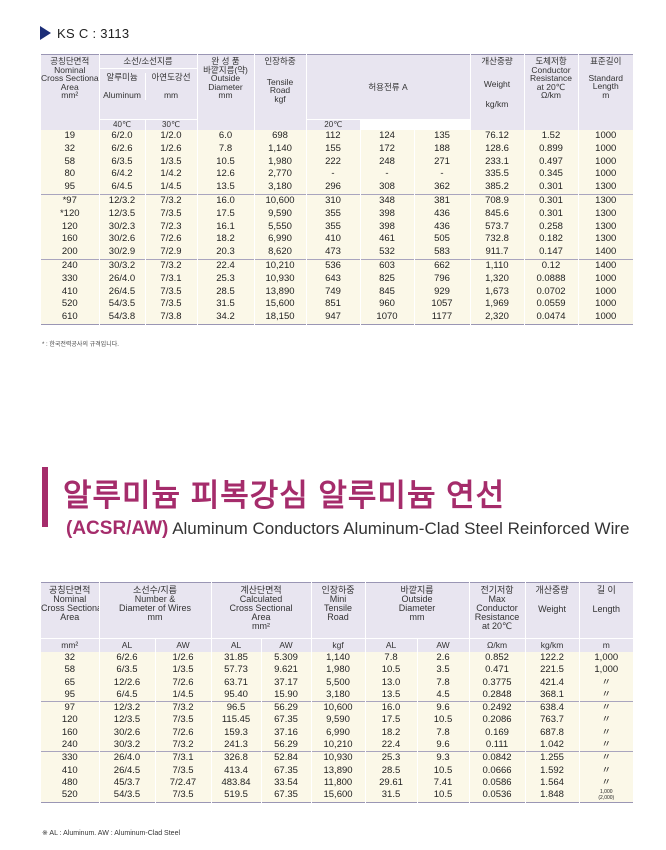 Image resolution: width=666 pixels, height=850 pixels. Describe the element at coordinates (236, 682) in the screenshot. I see `table-cell: 63.71` at that location.